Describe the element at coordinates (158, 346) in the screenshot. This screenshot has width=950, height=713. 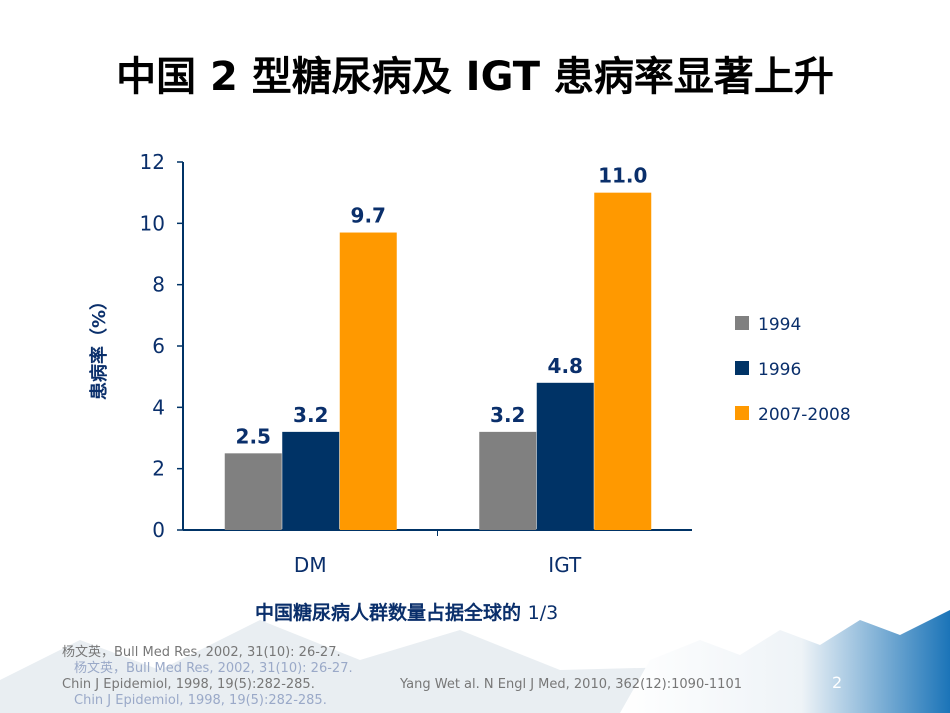
I see `y-tick-label: 6` at that location.